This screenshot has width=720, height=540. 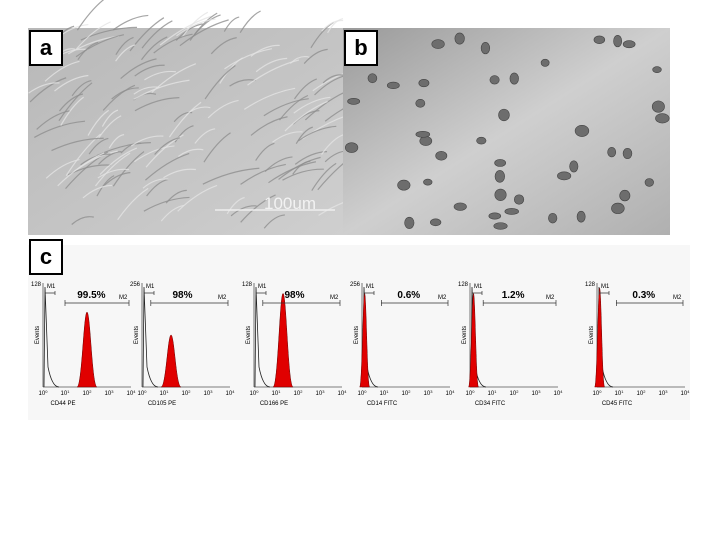 I want to click on percent-label: 1.2%, so click(x=513, y=295).